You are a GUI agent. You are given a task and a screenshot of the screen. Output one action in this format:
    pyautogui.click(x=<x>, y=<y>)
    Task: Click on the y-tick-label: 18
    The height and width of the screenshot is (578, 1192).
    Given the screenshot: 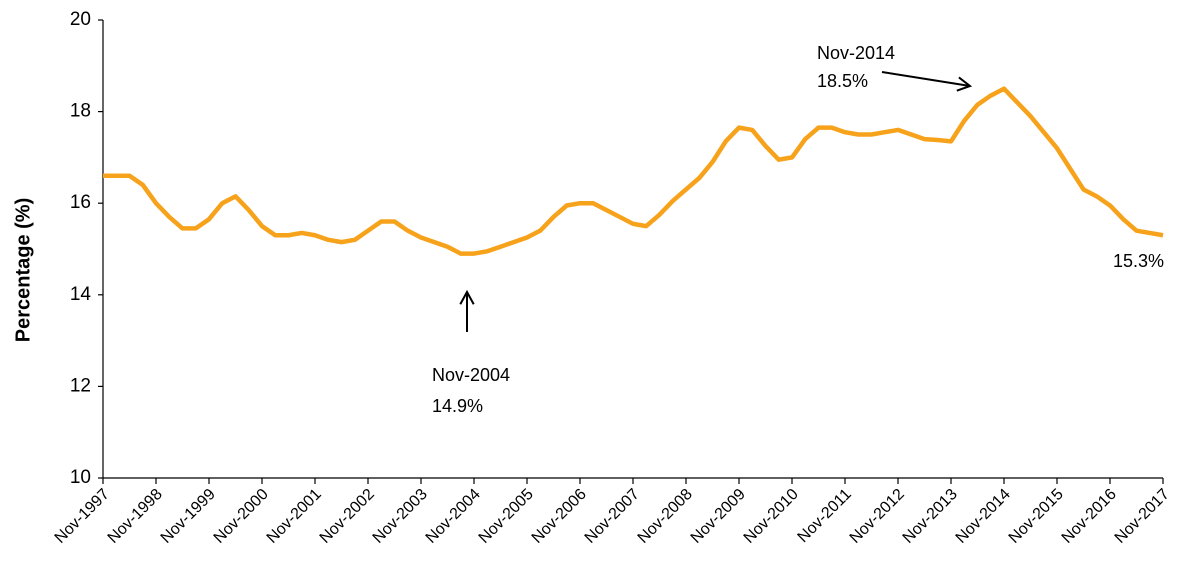 What is the action you would take?
    pyautogui.click(x=80, y=111)
    